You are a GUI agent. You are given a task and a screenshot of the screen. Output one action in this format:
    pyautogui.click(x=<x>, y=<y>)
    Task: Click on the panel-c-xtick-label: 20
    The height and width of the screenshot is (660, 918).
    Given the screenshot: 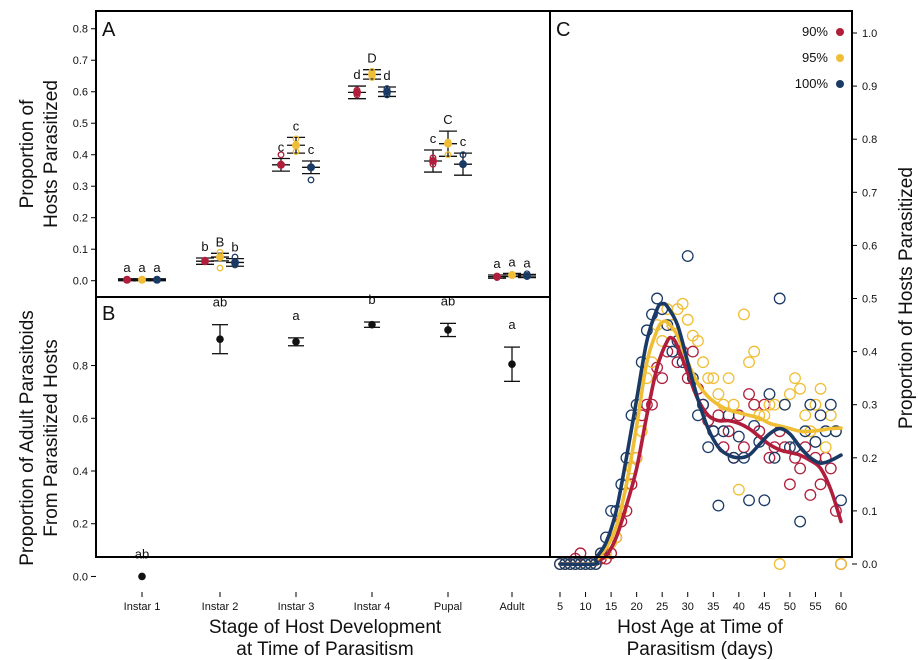 What is the action you would take?
    pyautogui.click(x=637, y=607)
    